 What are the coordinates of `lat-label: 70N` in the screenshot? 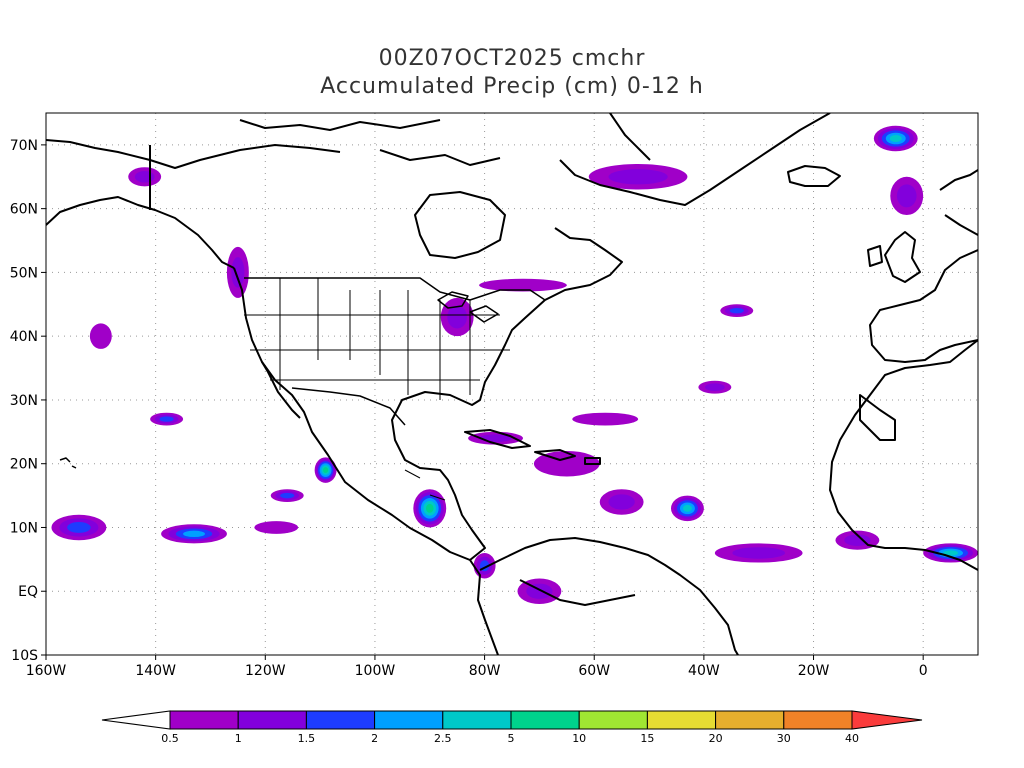 It's located at (24, 146).